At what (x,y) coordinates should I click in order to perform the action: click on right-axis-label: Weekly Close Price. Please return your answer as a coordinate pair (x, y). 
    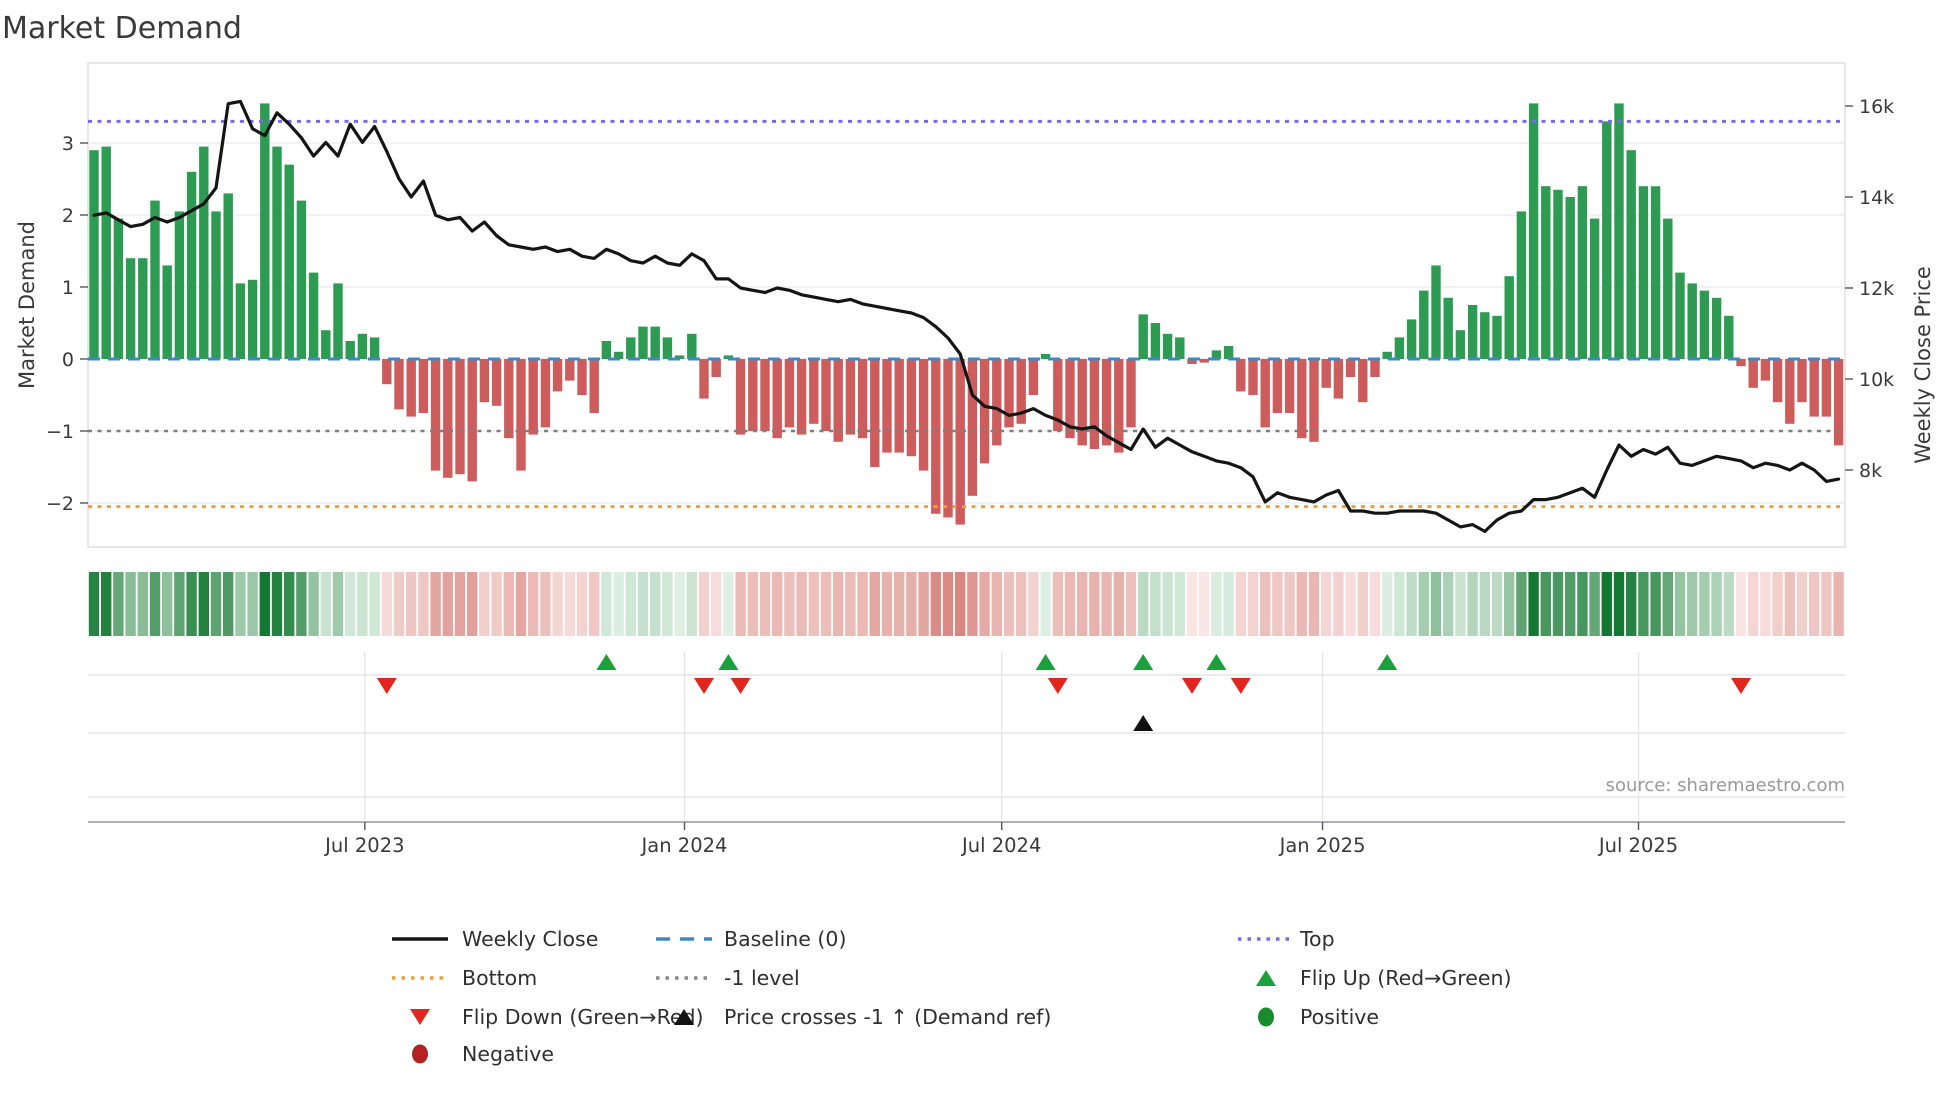
    Looking at the image, I should click on (1923, 365).